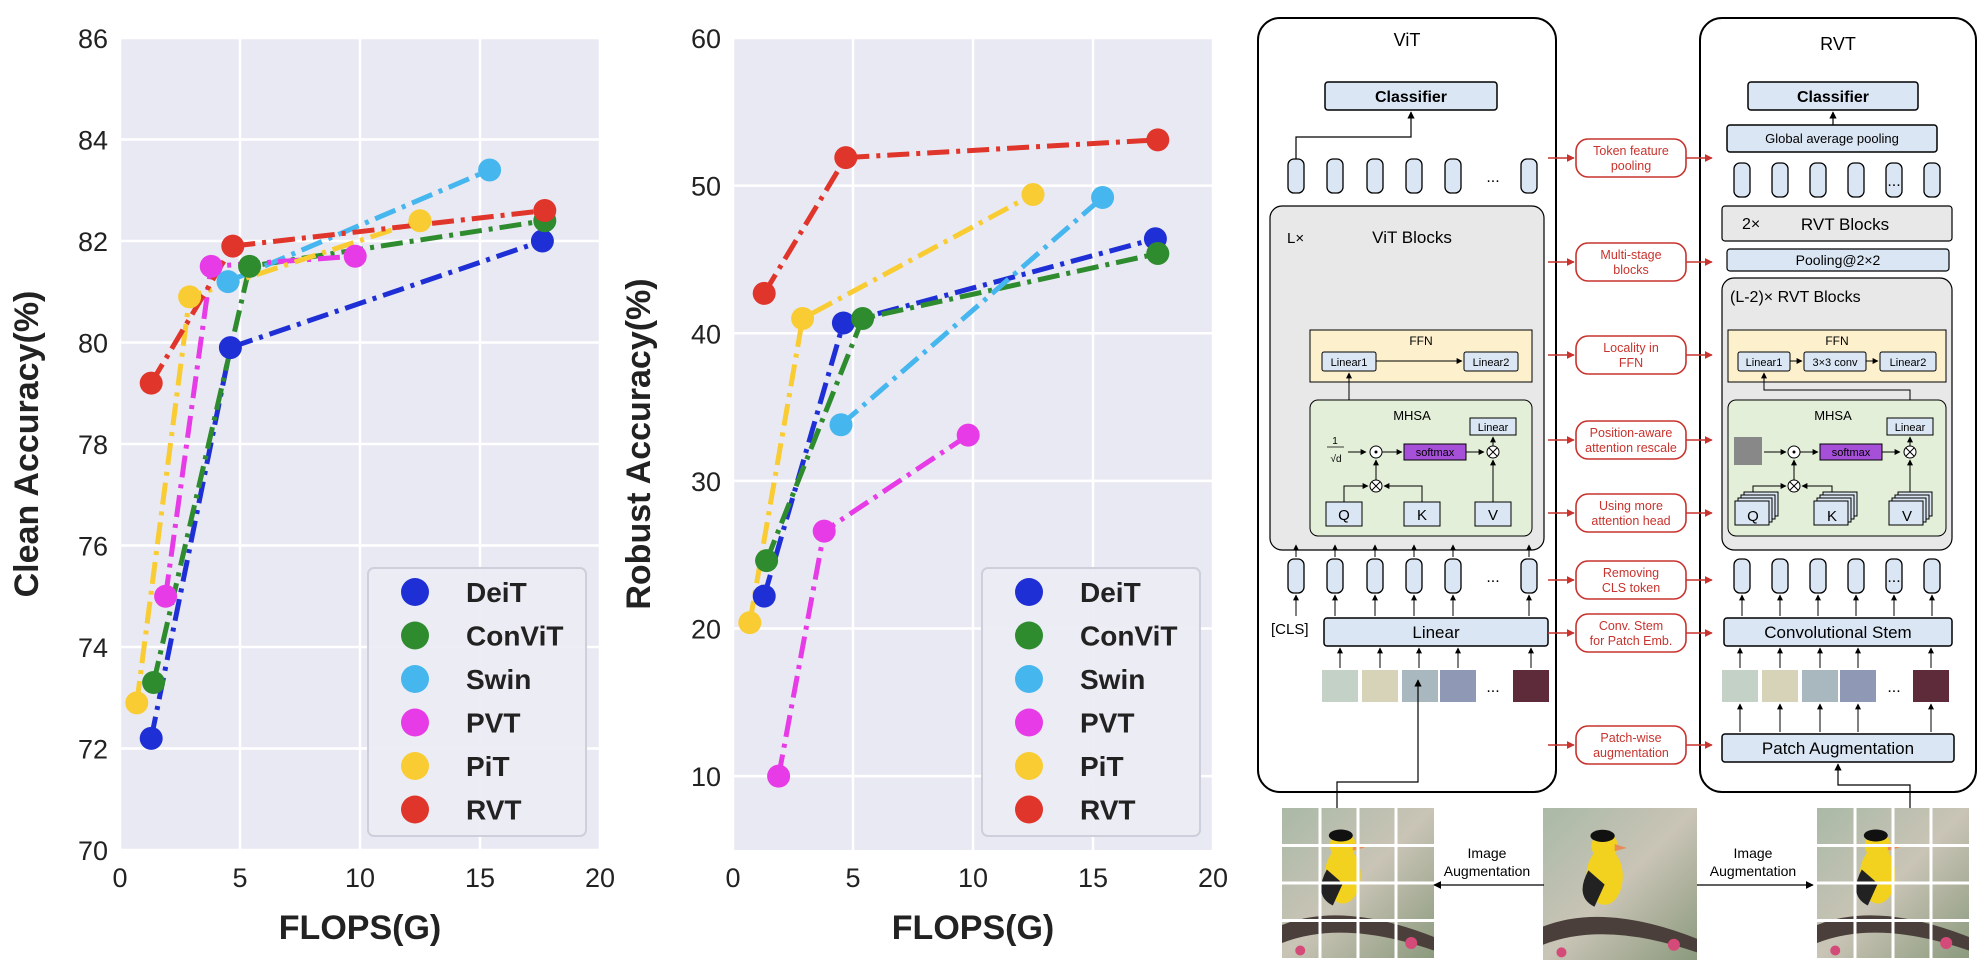 Image resolution: width=1986 pixels, height=972 pixels. Describe the element at coordinates (1753, 871) in the screenshot. I see `right-aug-label-2: Augmentation` at that location.